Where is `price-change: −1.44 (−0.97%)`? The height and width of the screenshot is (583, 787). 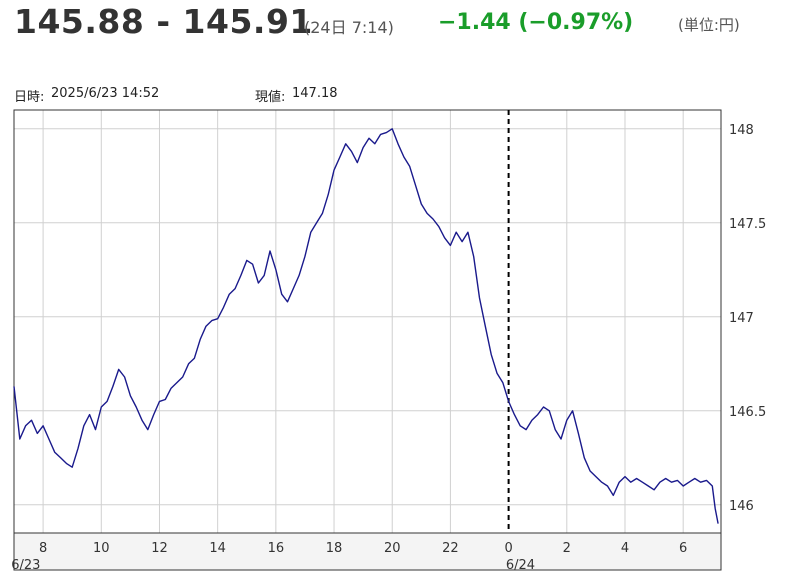 price-change: −1.44 (−0.97%) is located at coordinates (536, 22).